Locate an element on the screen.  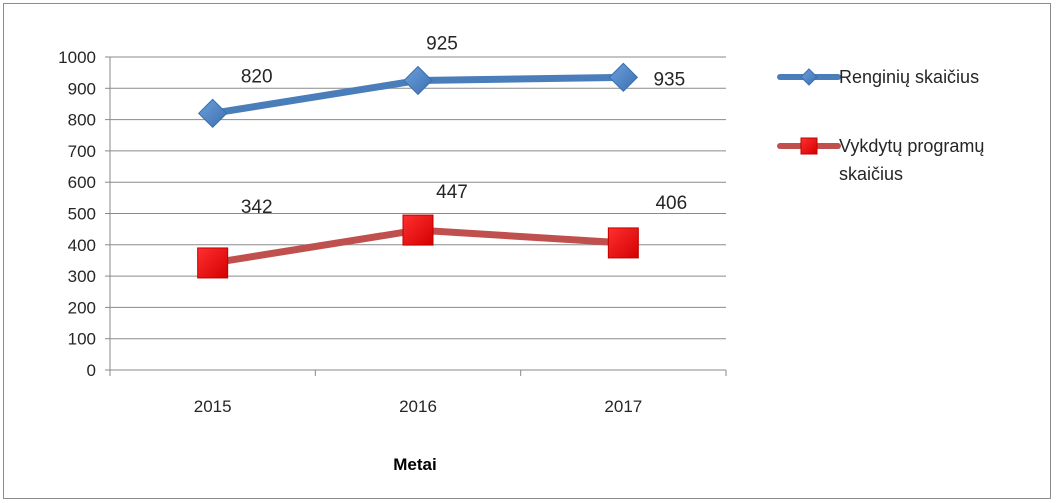
x-tick-label: 2016 is located at coordinates (418, 406).